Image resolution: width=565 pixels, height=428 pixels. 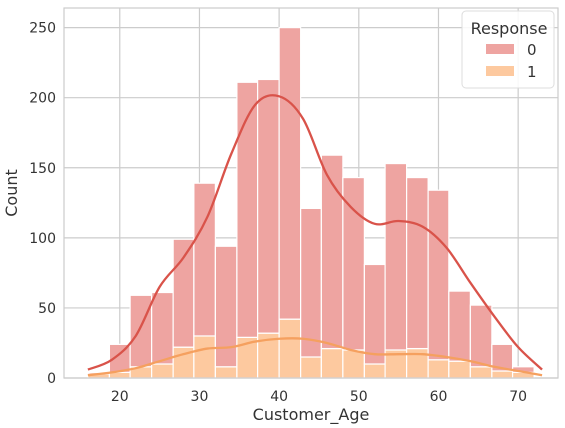 What do you see at coordinates (42, 99) in the screenshot?
I see `y-tick-label: 200` at bounding box center [42, 99].